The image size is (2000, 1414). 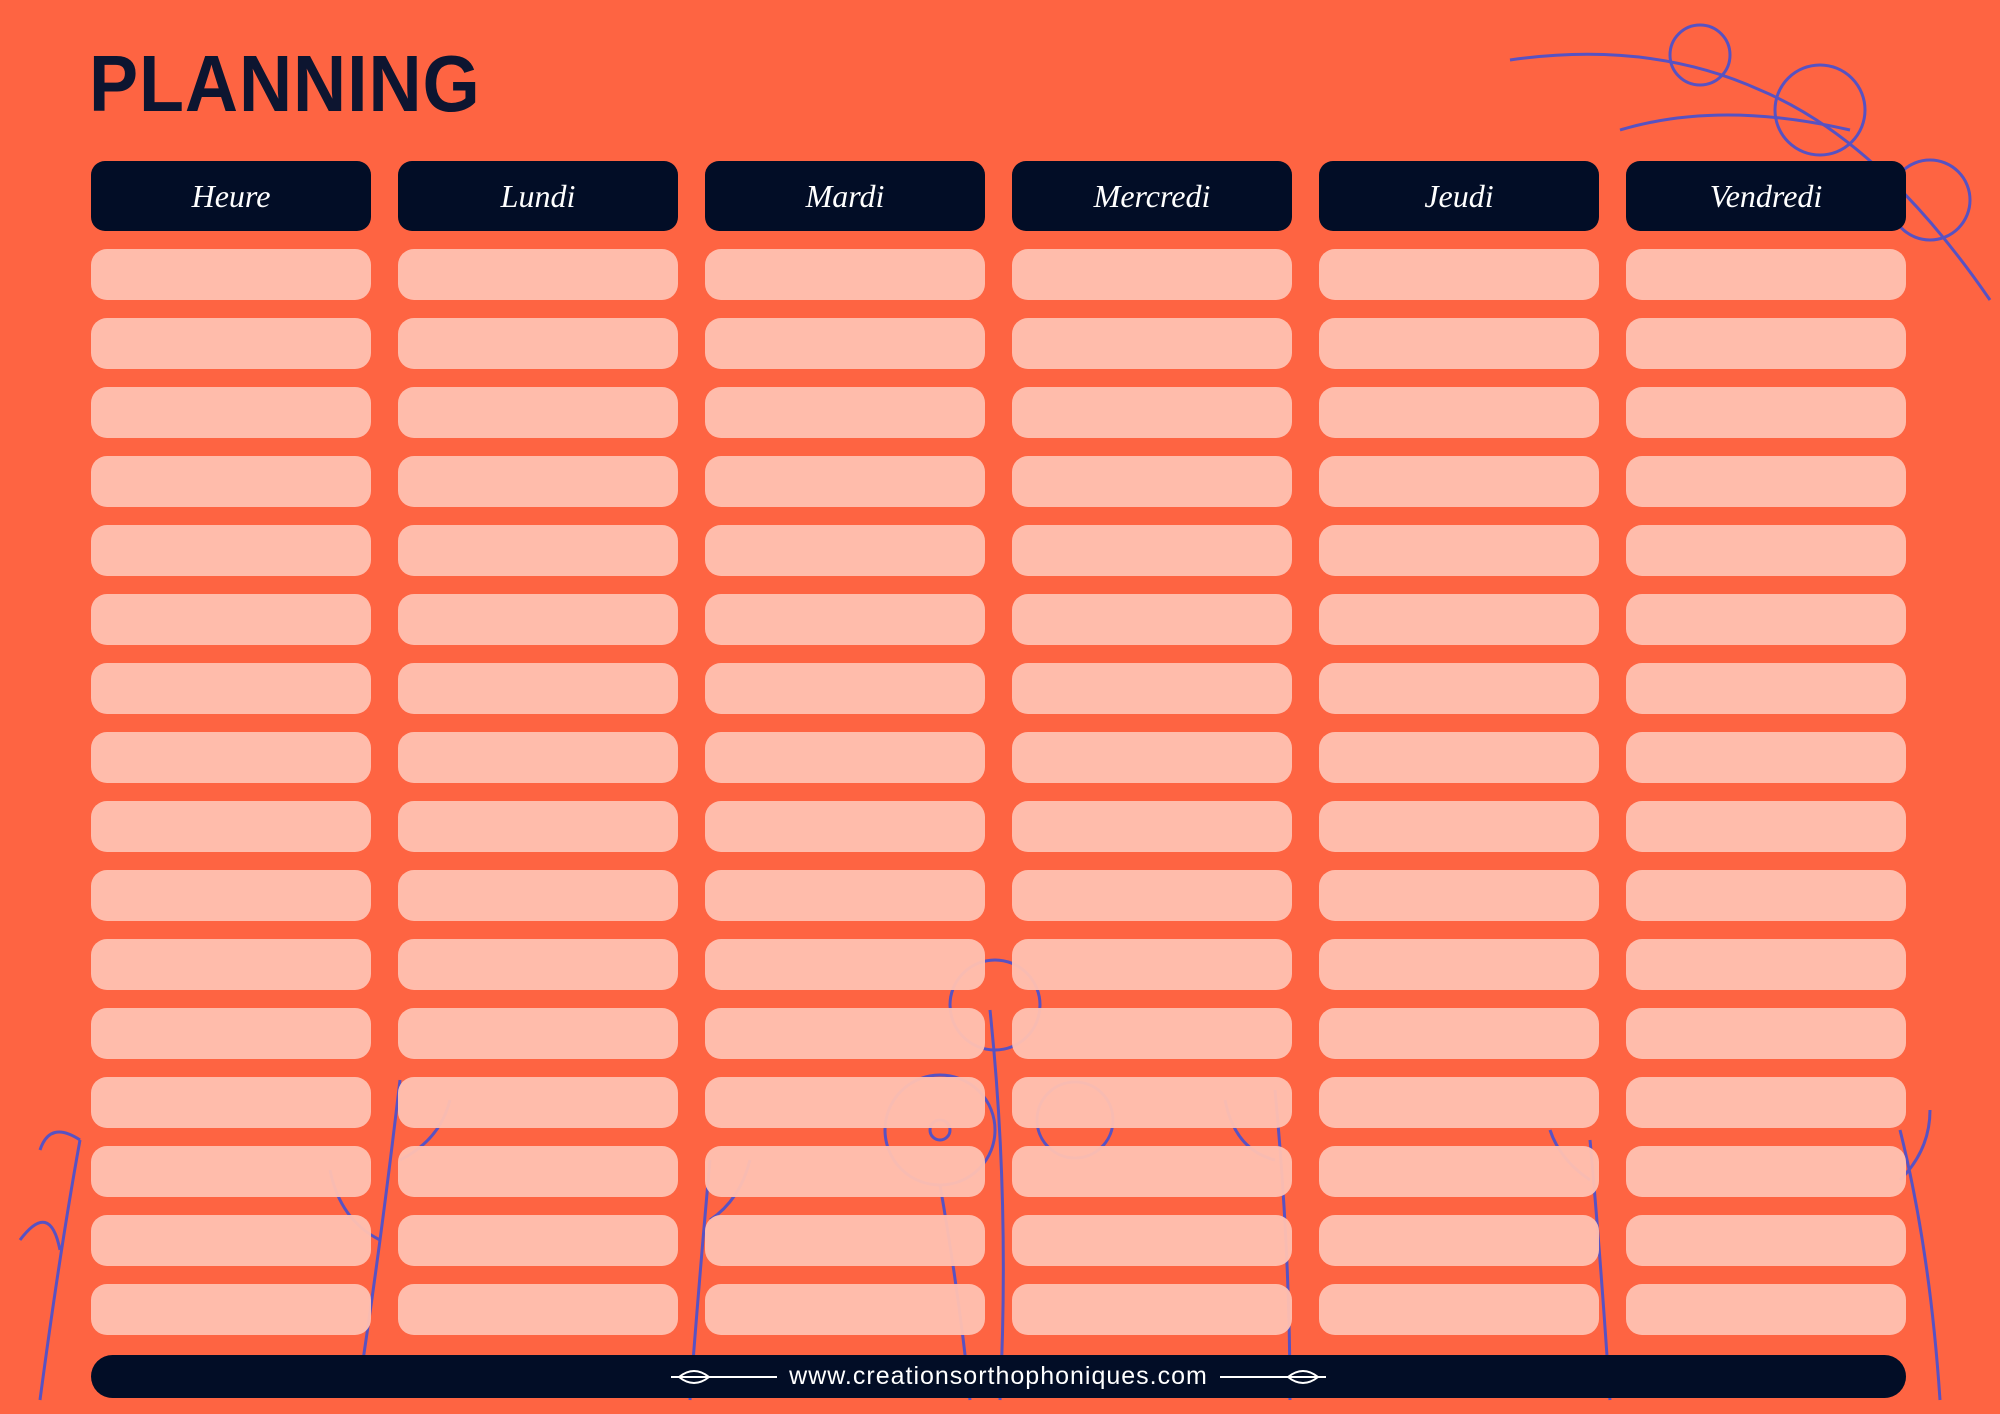 What do you see at coordinates (845, 196) in the screenshot?
I see `column-header: Mardi` at bounding box center [845, 196].